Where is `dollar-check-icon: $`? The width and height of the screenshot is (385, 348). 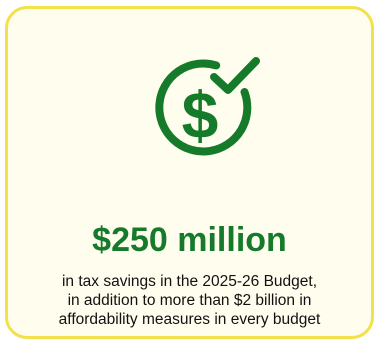 dollar-check-icon: $ is located at coordinates (207, 106).